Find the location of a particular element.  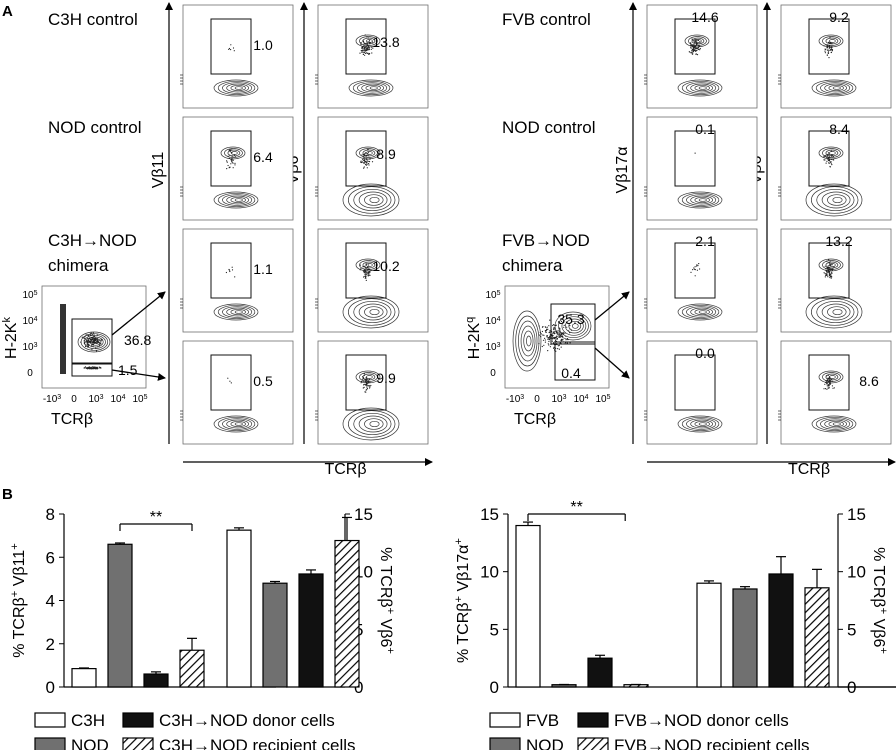

bar-C3H→NOD donor cells is located at coordinates (156, 680).